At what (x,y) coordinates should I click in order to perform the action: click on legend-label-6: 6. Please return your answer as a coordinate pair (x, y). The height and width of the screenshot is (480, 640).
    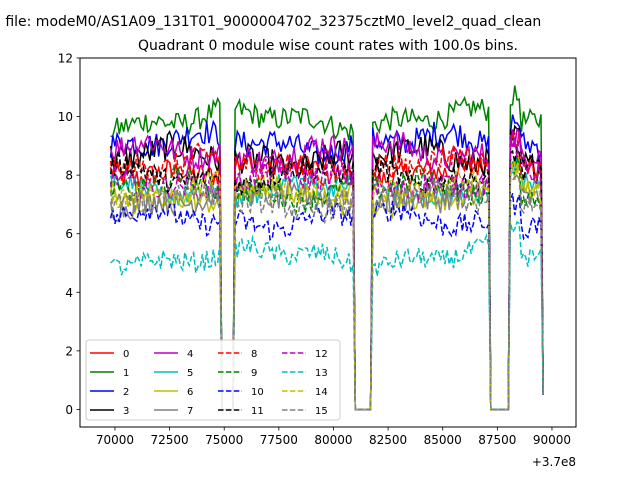
    Looking at the image, I should click on (190, 392).